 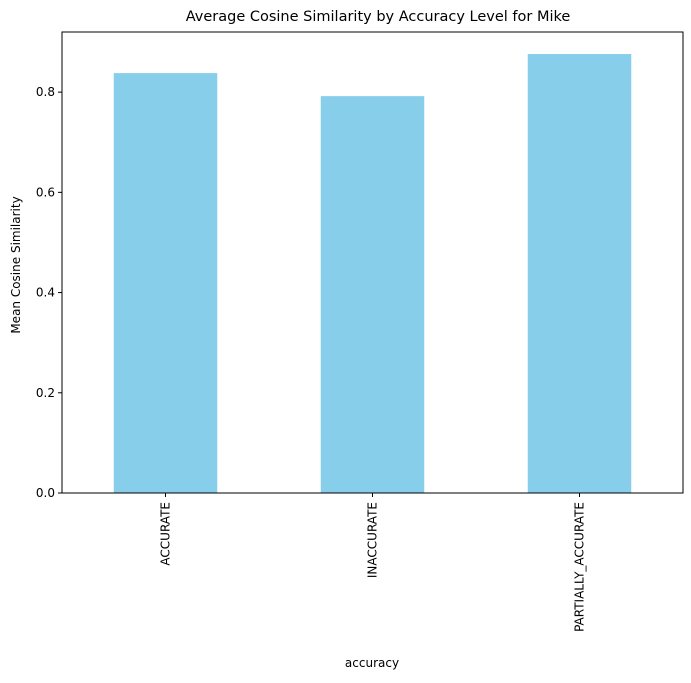 I want to click on x-axis: ACCURATE INACCURATE PARTIALLY_ACCURATE, so click(x=373, y=562).